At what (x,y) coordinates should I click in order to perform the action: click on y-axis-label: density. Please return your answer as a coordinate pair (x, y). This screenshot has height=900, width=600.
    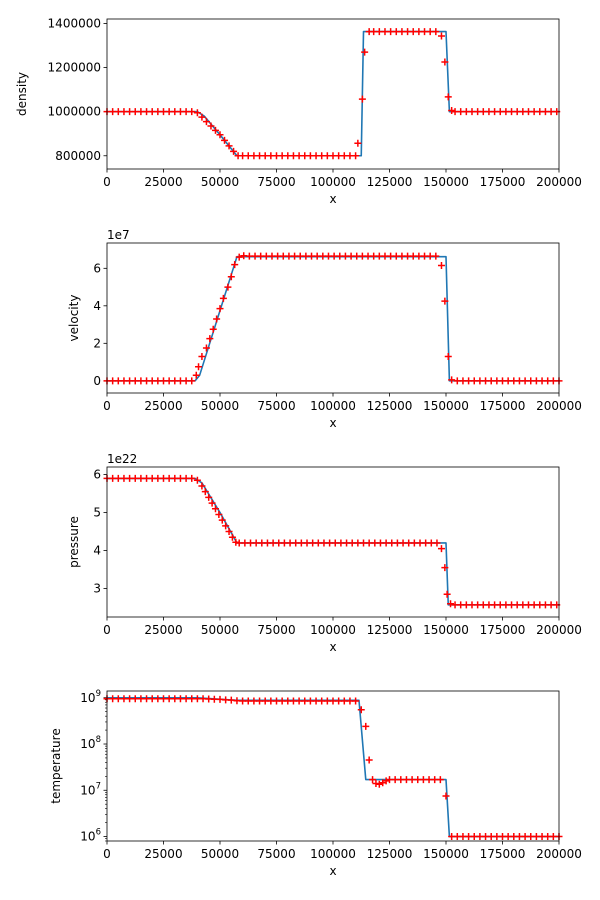
    Looking at the image, I should click on (22, 94).